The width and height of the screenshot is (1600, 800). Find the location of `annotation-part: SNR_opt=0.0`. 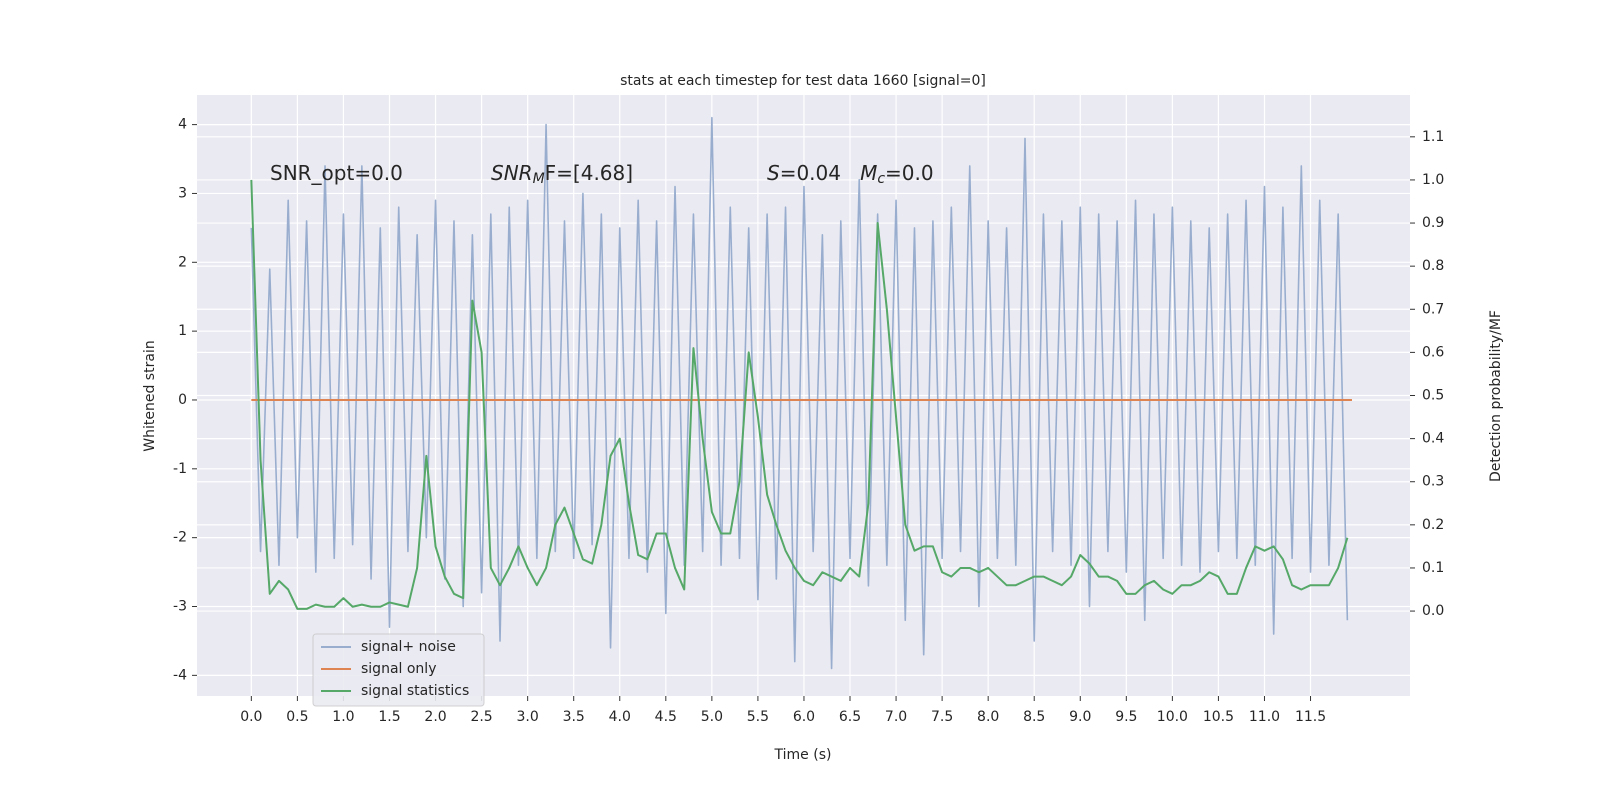

annotation-part: SNR_opt=0.0 is located at coordinates (336, 173).